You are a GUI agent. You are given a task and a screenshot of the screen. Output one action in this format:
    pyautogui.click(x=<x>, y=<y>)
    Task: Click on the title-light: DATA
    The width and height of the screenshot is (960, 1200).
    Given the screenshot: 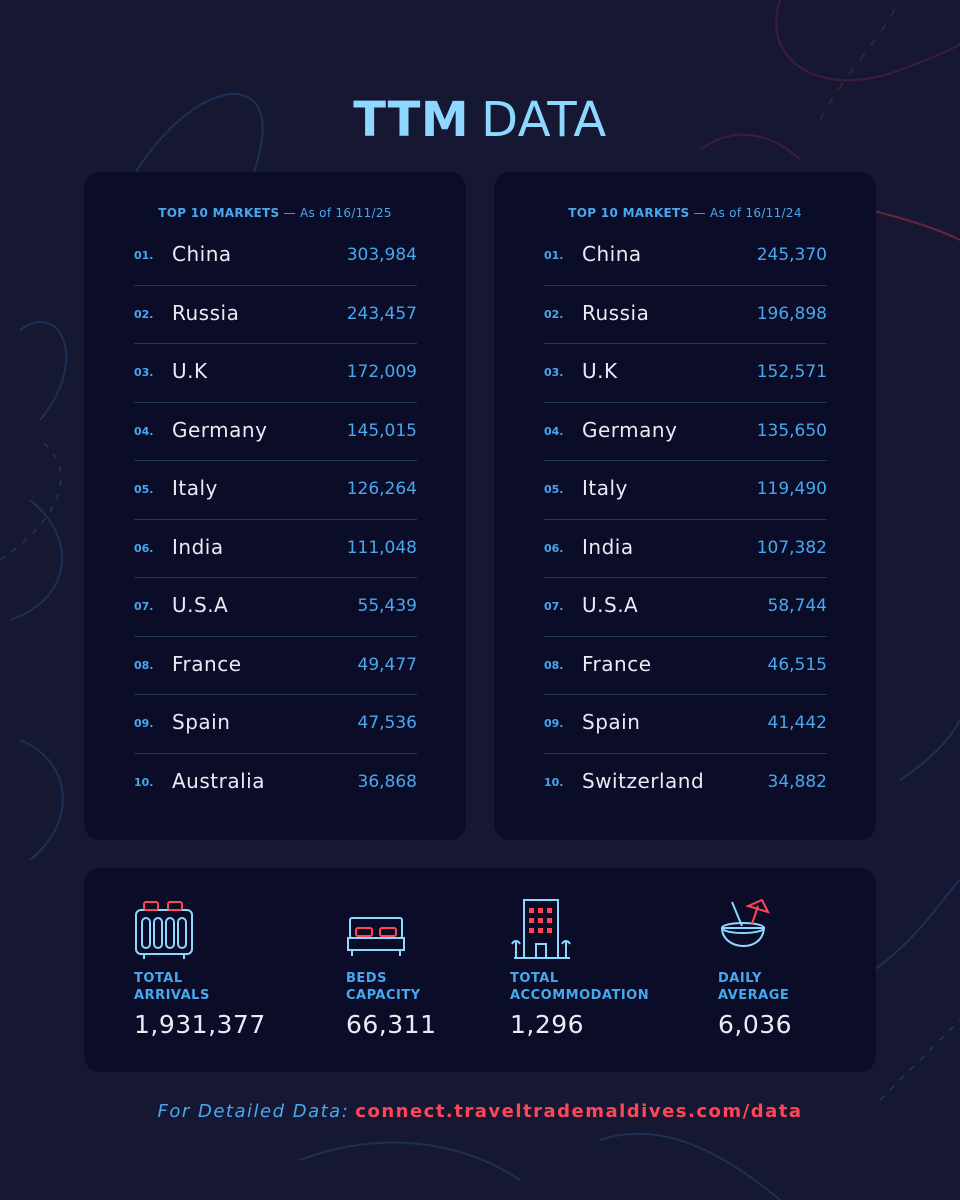 What is the action you would take?
    pyautogui.click(x=544, y=120)
    